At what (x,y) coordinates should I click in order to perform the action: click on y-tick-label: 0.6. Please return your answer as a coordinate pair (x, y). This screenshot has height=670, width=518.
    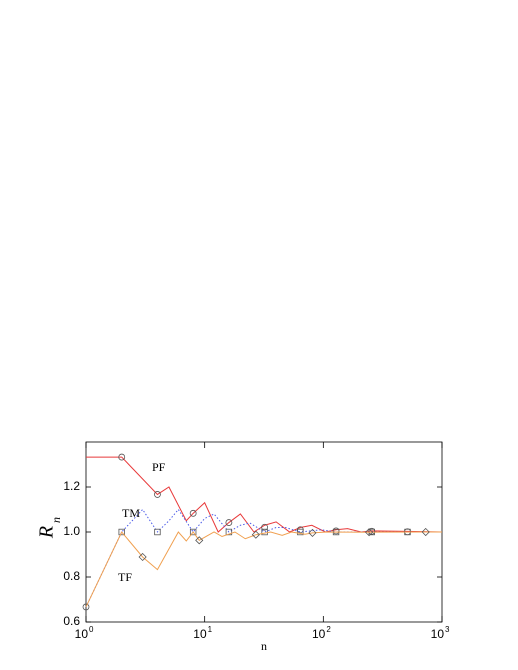
    Looking at the image, I should click on (71, 621).